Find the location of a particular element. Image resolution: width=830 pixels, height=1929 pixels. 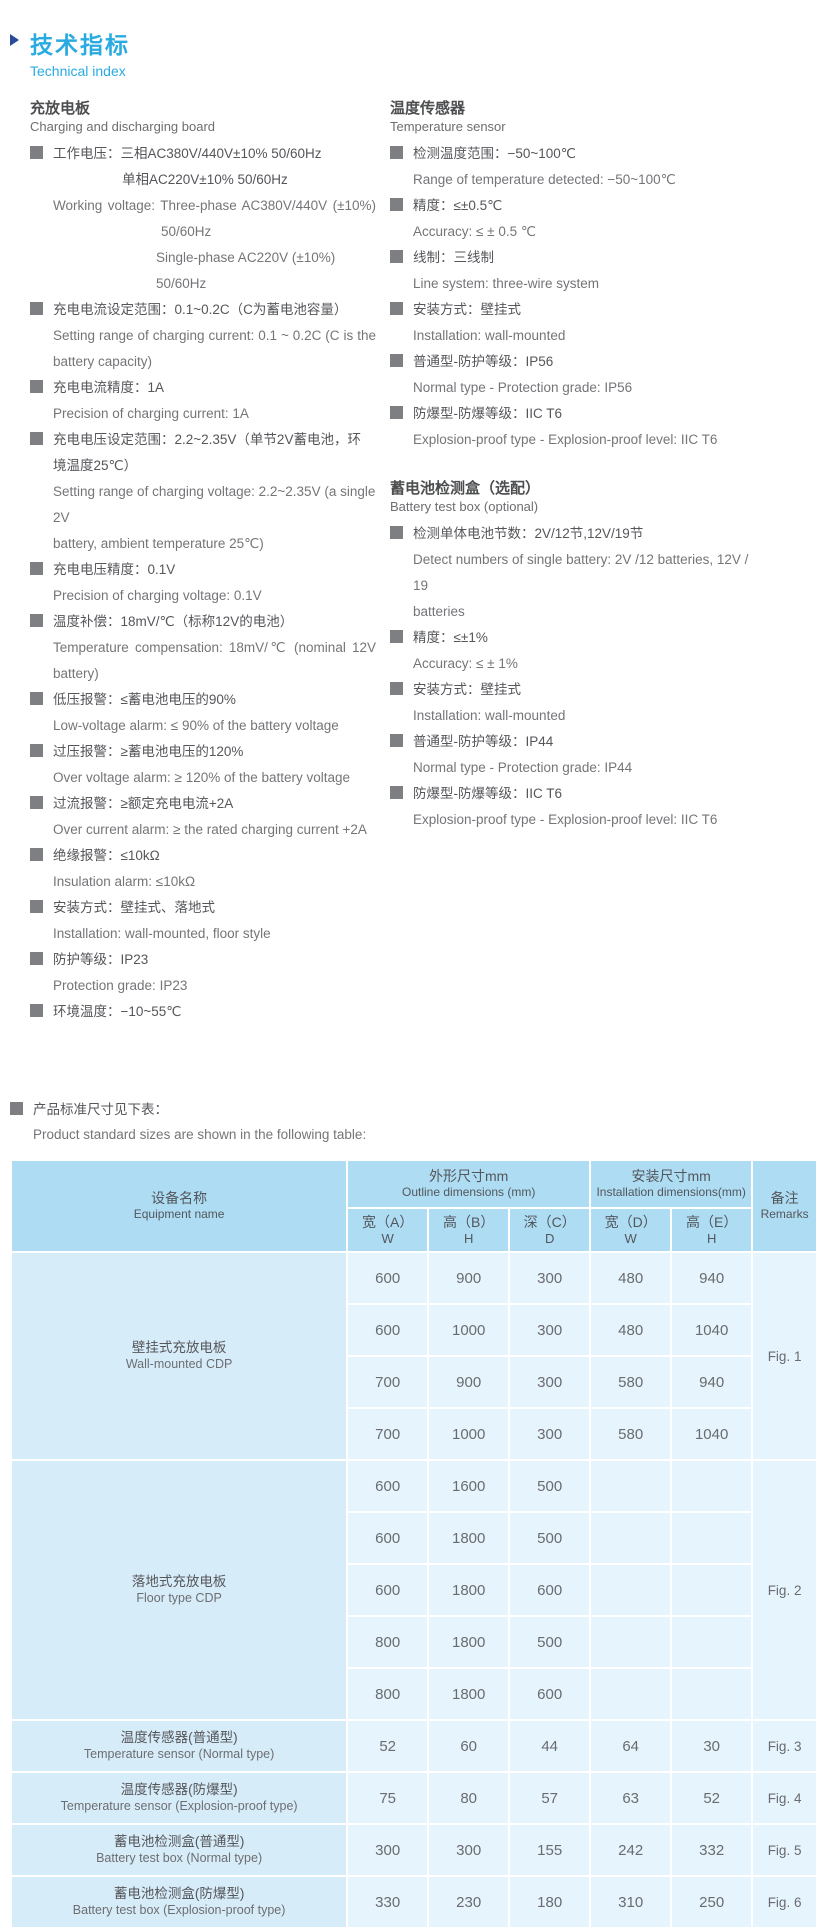

spec-line: Range of temperature detected: −50~100℃ is located at coordinates (576, 180).